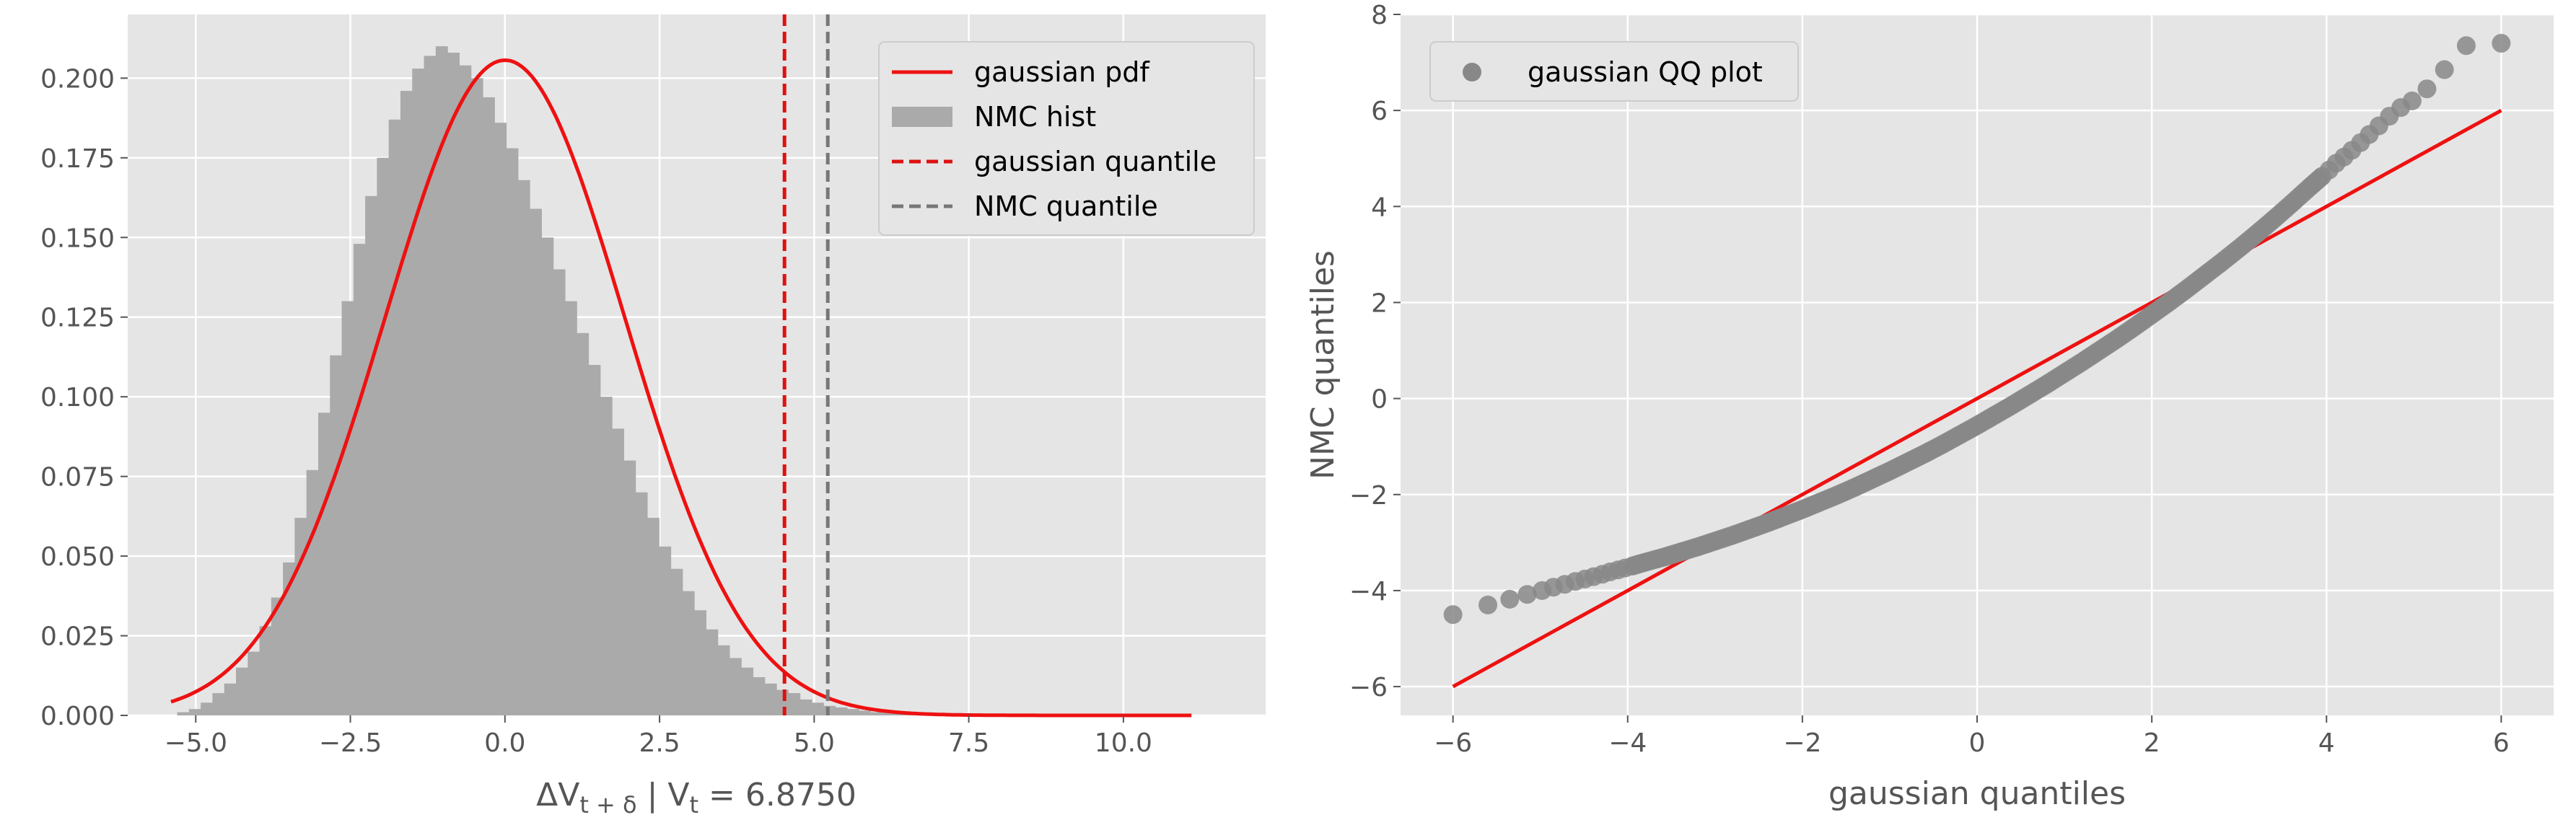 The height and width of the screenshot is (838, 2576). I want to click on y-tick-label: 0.000, so click(77, 716).